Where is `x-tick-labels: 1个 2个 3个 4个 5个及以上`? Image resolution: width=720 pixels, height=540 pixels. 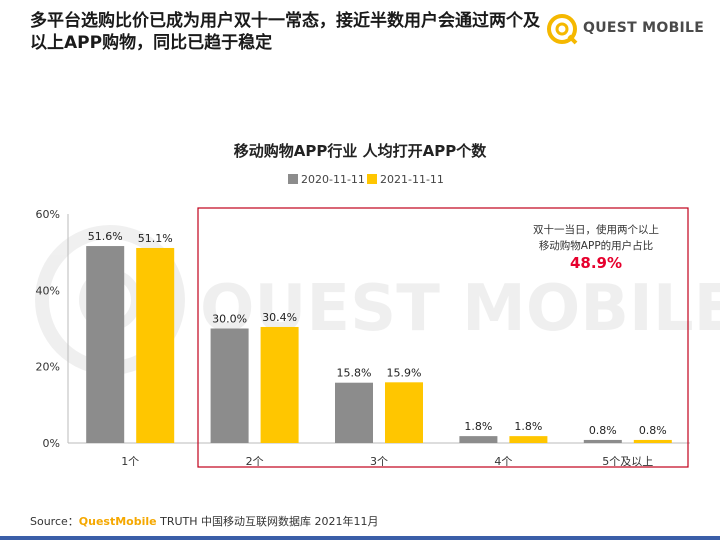 x-tick-labels: 1个 2个 3个 4个 5个及以上 is located at coordinates (387, 461).